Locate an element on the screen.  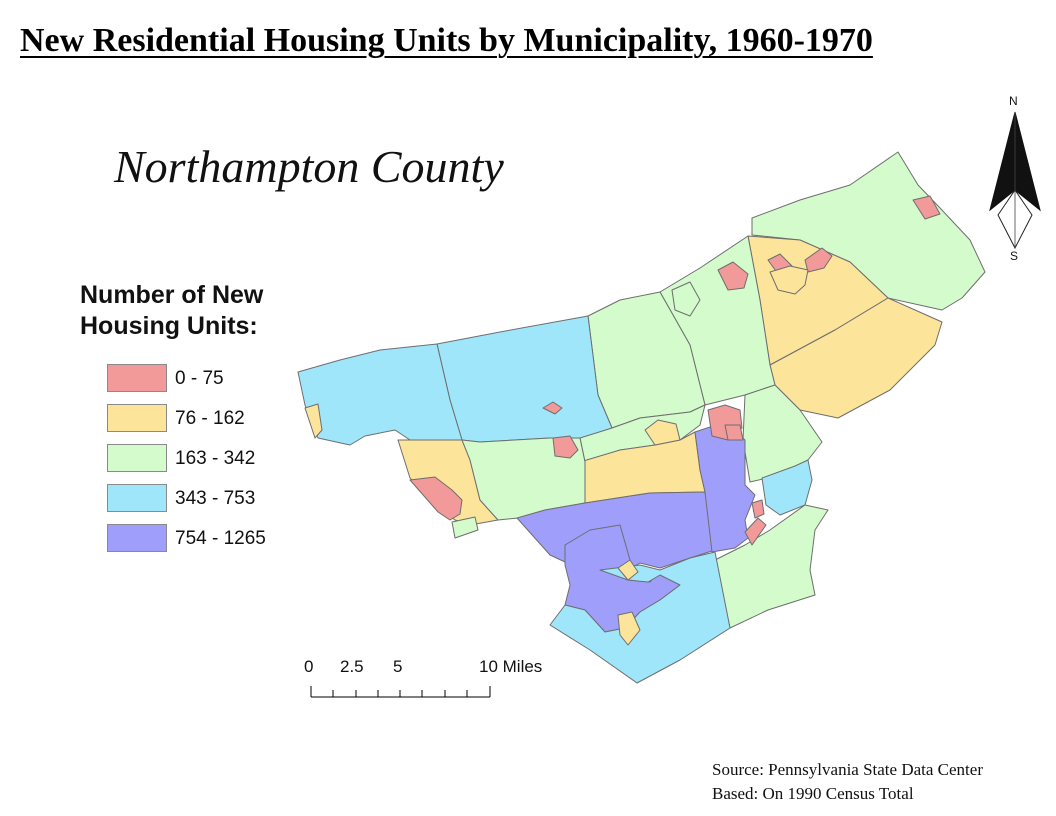
legend-label: 76 - 162 is located at coordinates (210, 418).